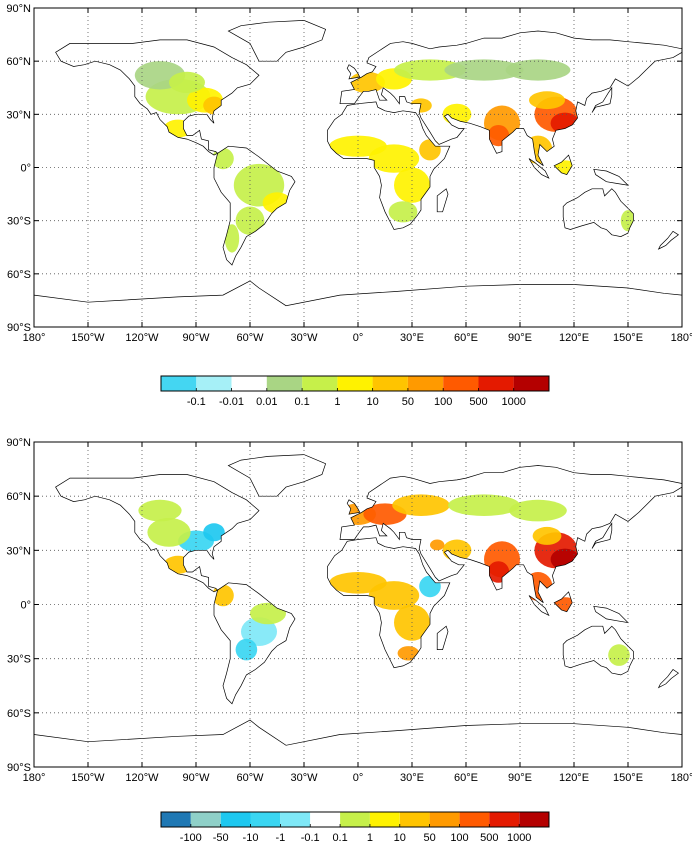 This screenshot has width=692, height=842. Describe the element at coordinates (355, 391) in the screenshot. I see `colorbar: -0.1 -0.01 0.01 0.1 1 10 50 100 500 1000` at that location.